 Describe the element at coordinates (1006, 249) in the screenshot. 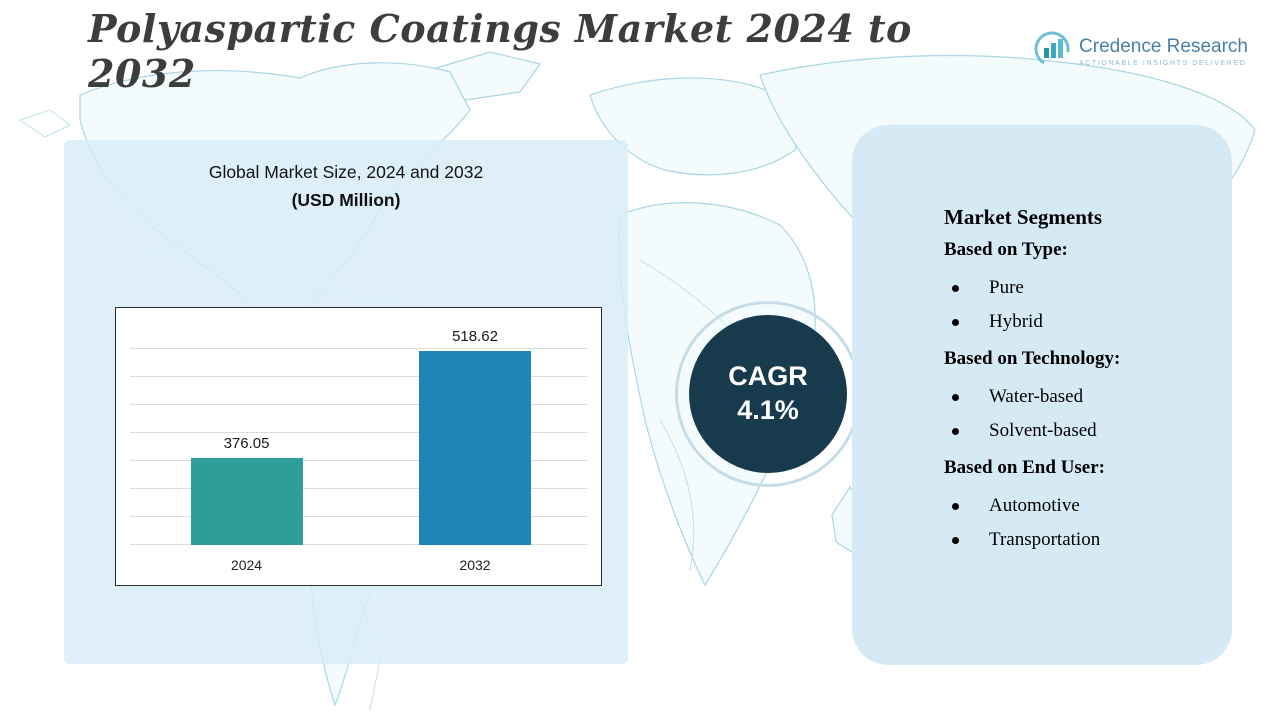

I see `segment-heading: Based on Type:` at that location.